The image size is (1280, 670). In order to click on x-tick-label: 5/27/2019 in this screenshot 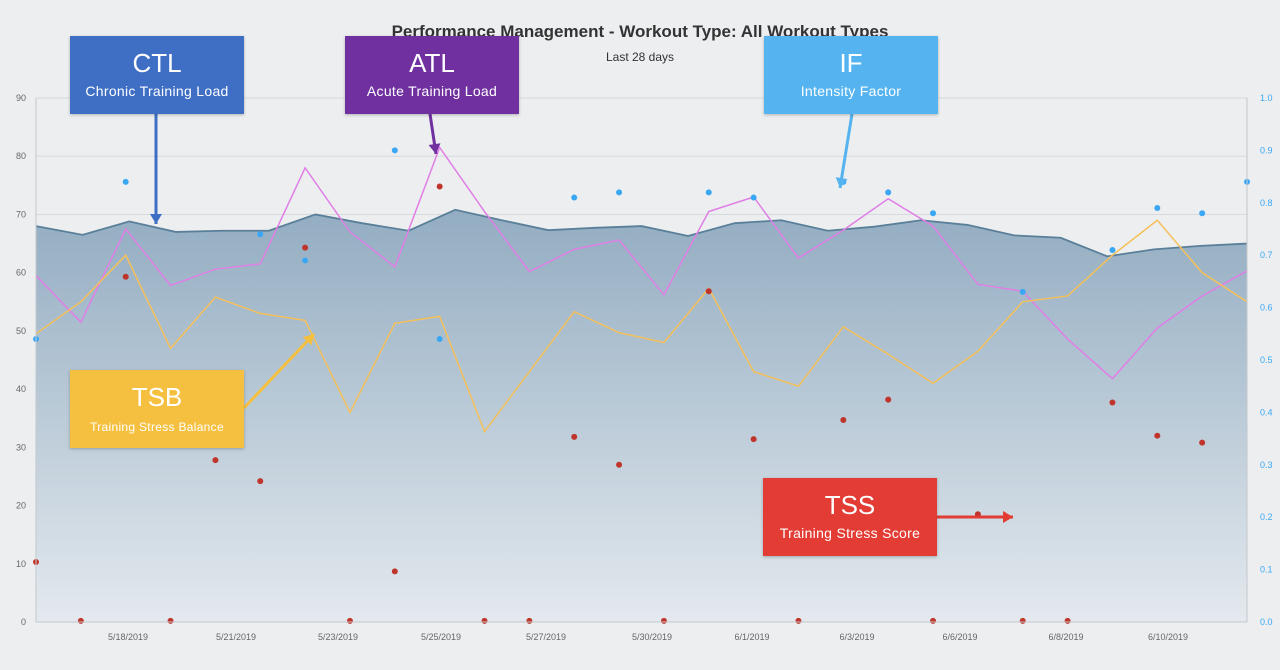, I will do `click(546, 637)`.